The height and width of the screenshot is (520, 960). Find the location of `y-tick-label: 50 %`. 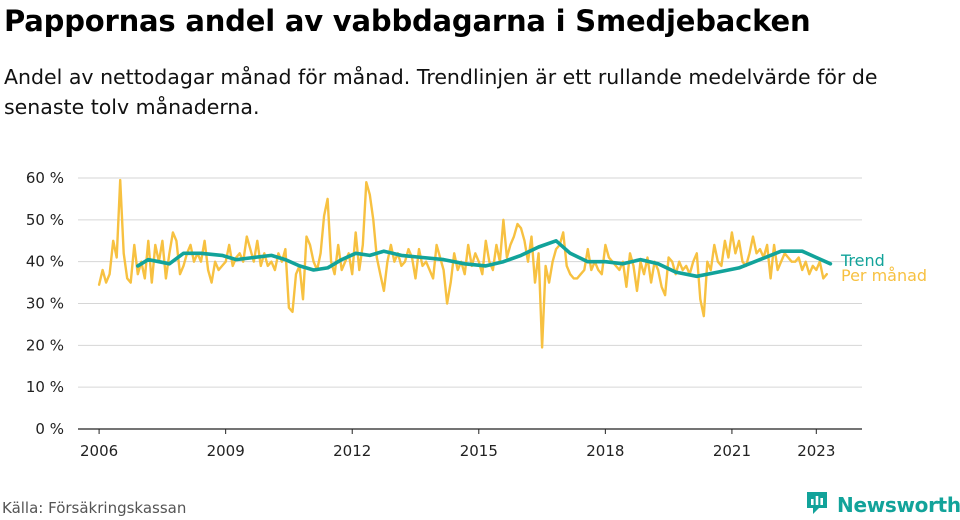

y-tick-label: 50 % is located at coordinates (45, 220).